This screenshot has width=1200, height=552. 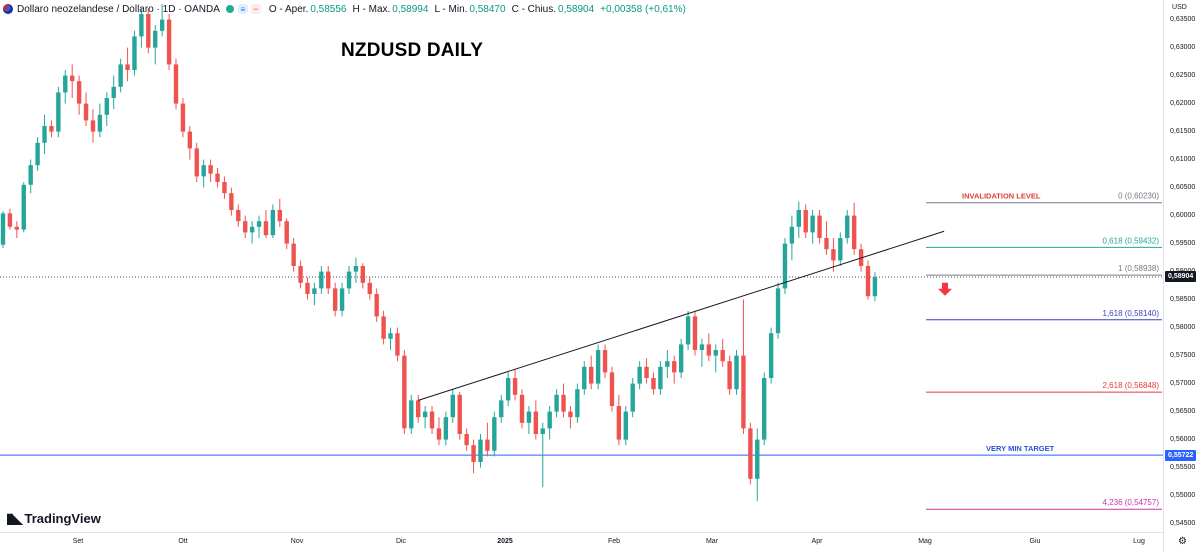 I want to click on x-tick-label: Dic, so click(x=401, y=541).